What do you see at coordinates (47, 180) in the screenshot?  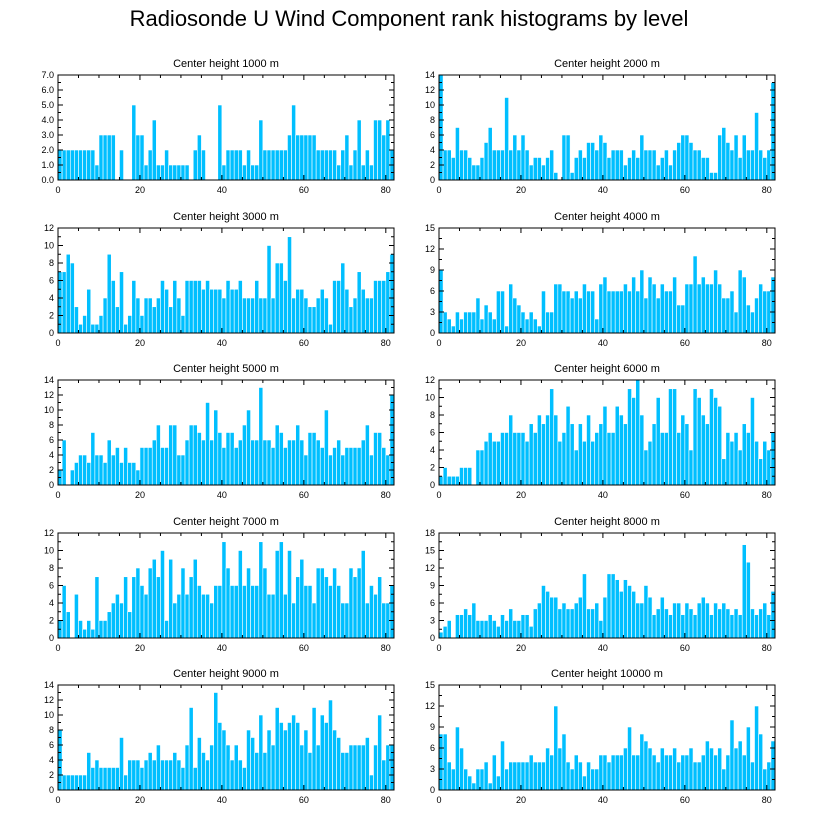 I see `y-tick-label: 0.0` at bounding box center [47, 180].